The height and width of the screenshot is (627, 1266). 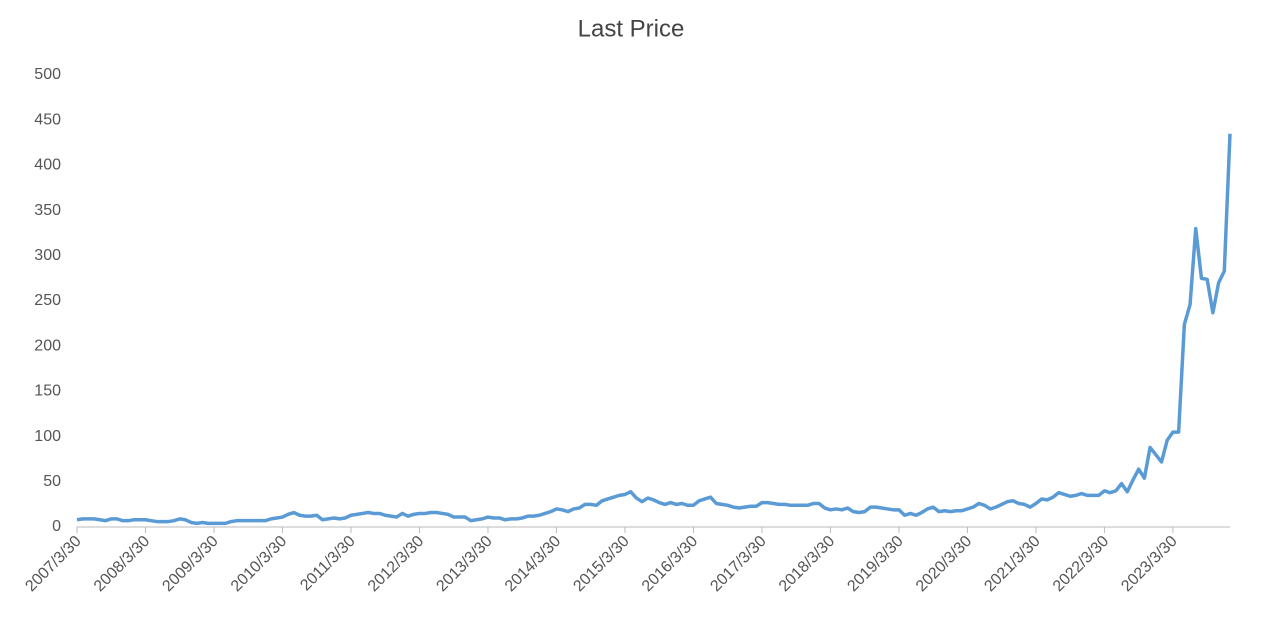 I want to click on x-tick-label: 2018/3/30, so click(x=807, y=564).